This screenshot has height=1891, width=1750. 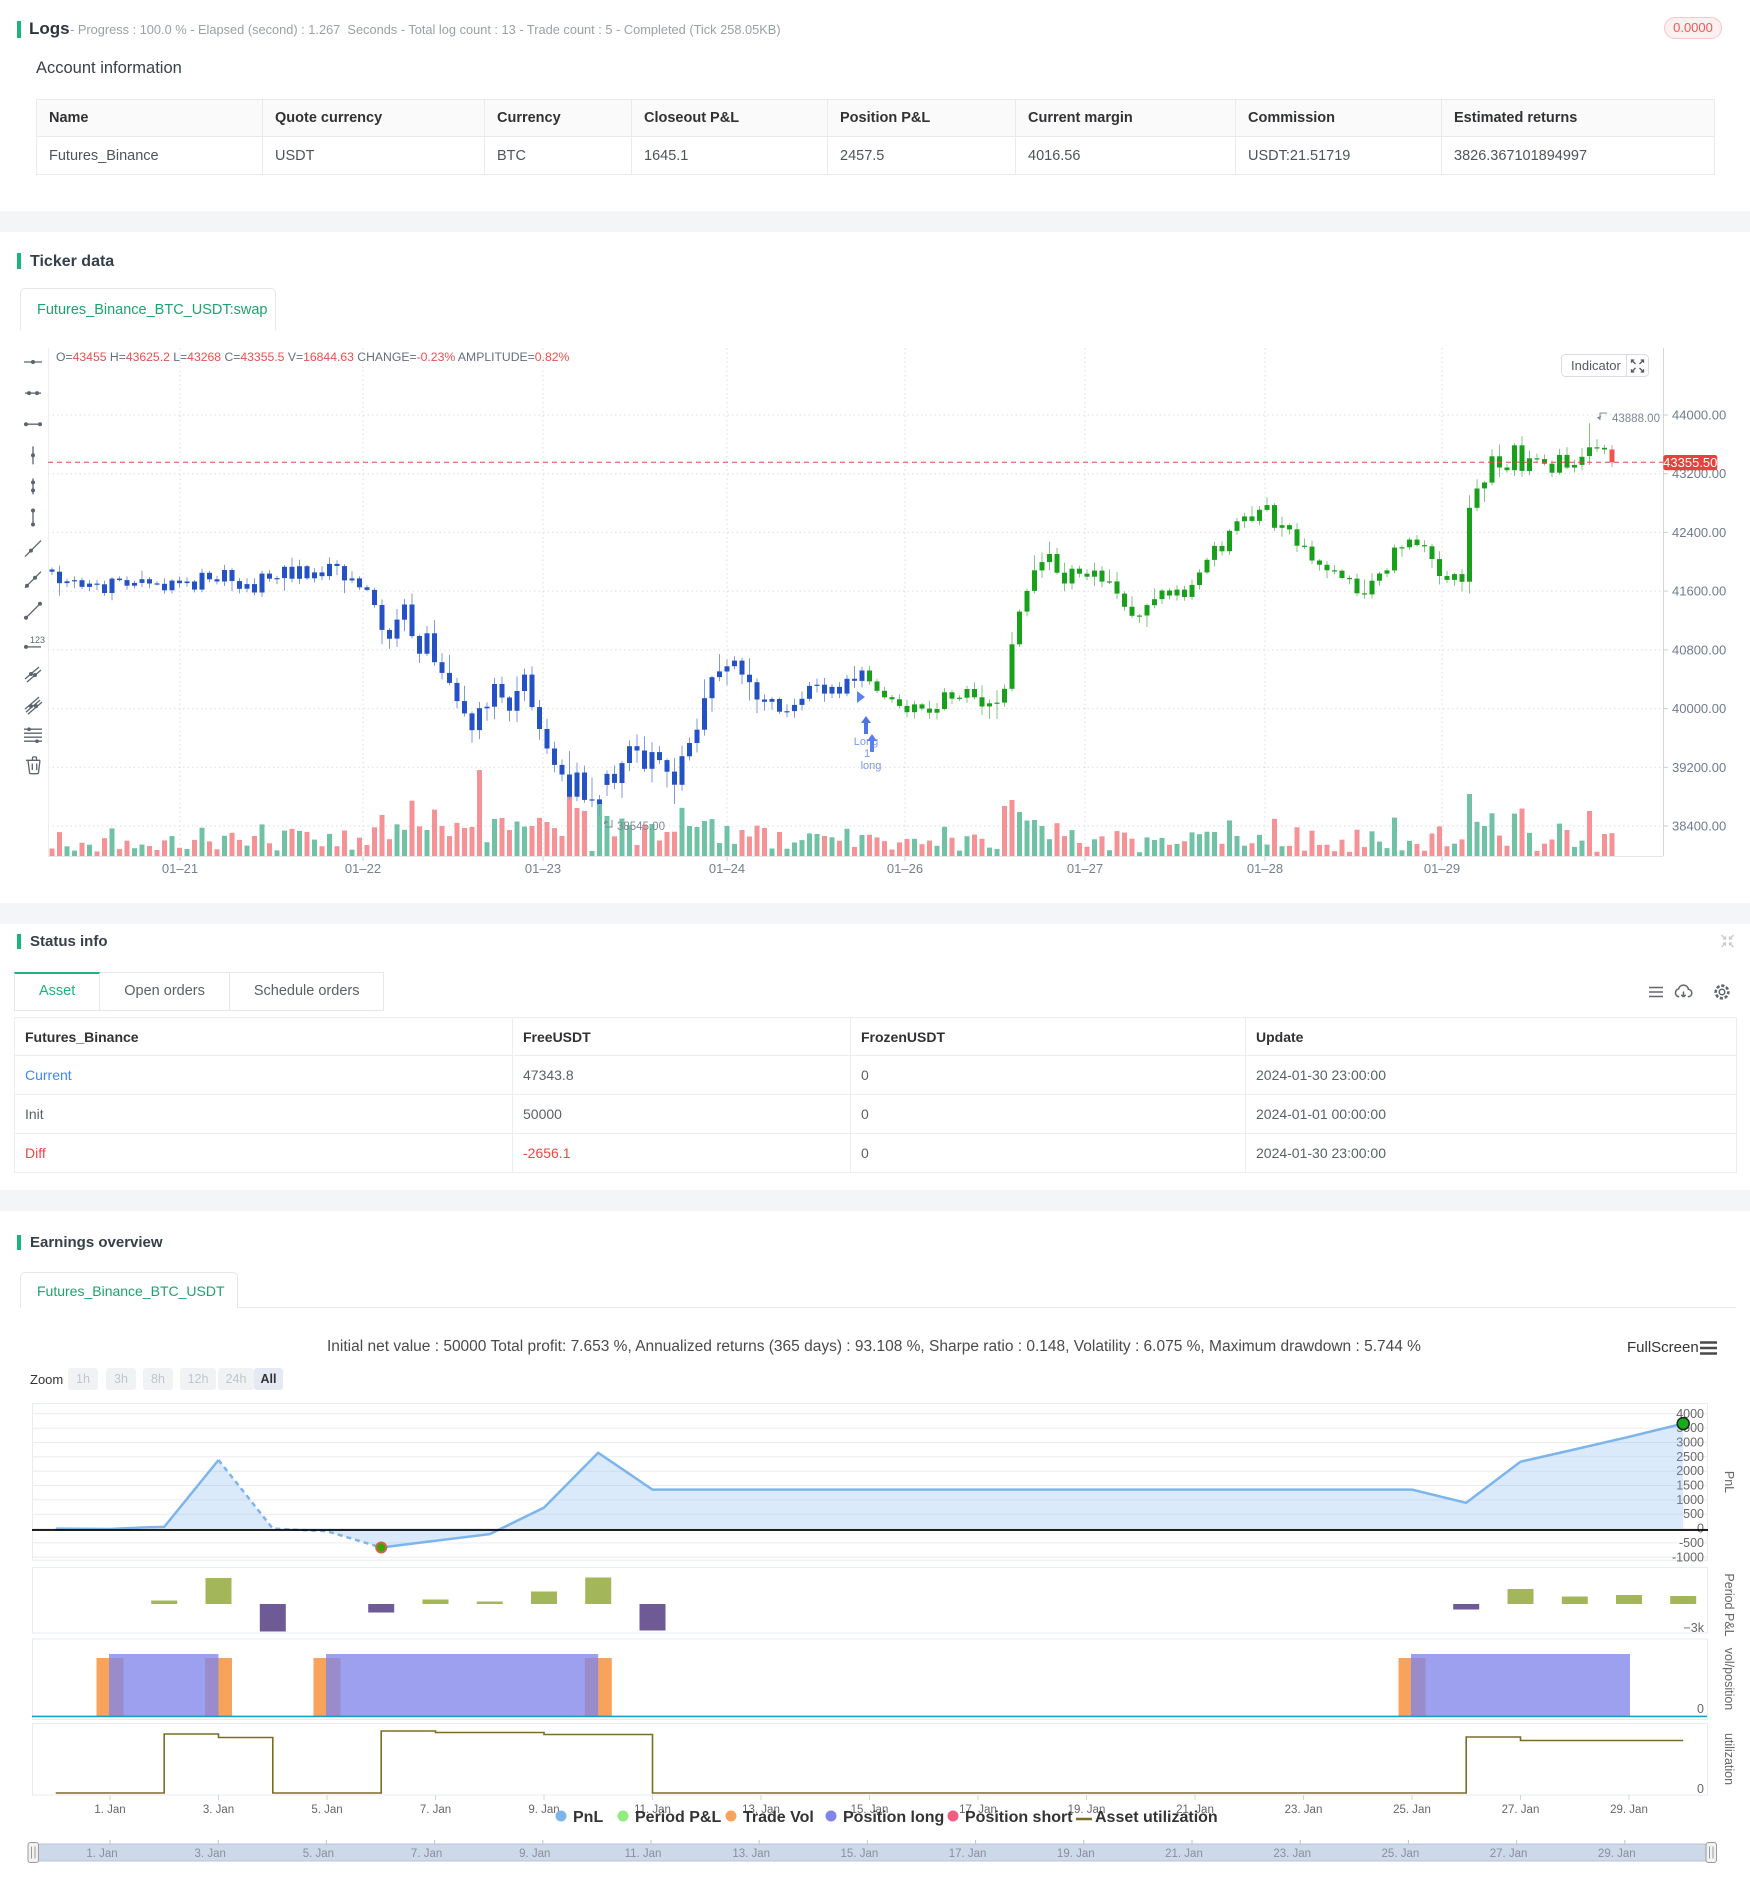 What do you see at coordinates (1085, 868) in the screenshot?
I see `svg-text: 01–27` at bounding box center [1085, 868].